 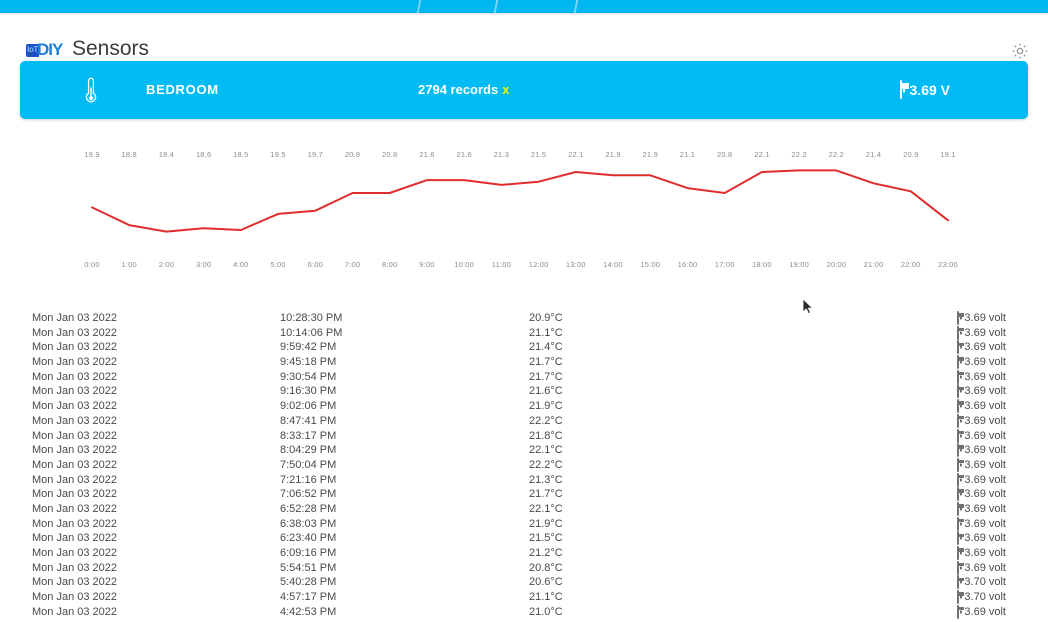 What do you see at coordinates (524, 377) in the screenshot?
I see `table-row: Mon Jan 03 2022 9:30:54 PM 21.7°C 3.69 volt` at bounding box center [524, 377].